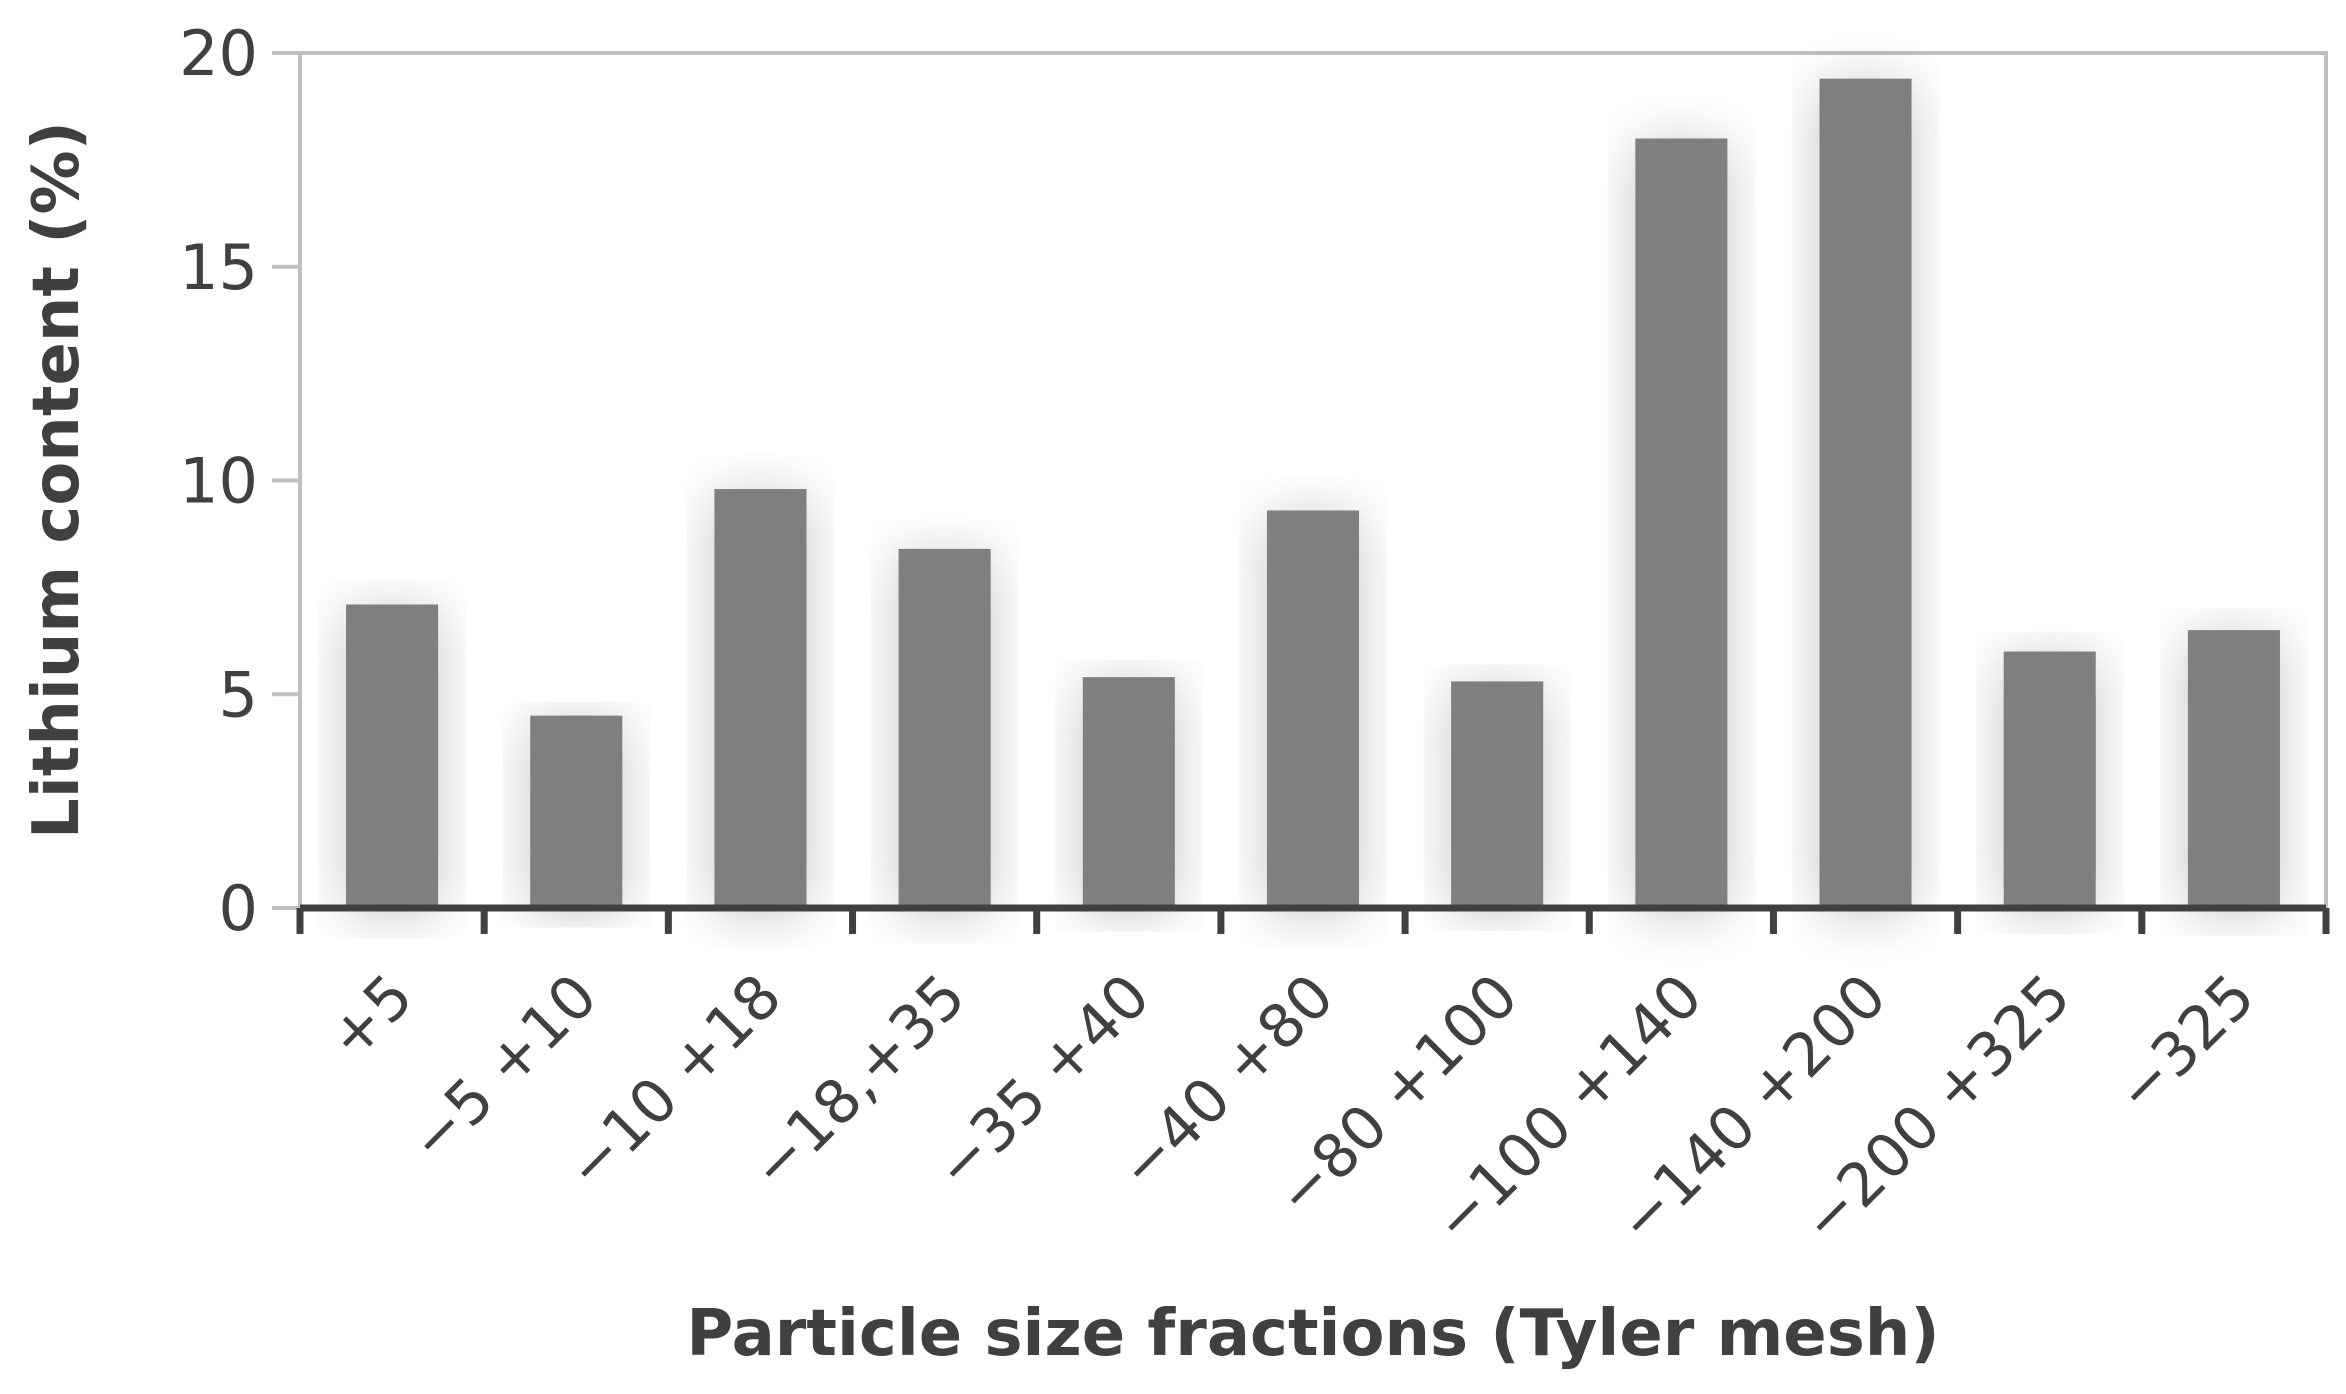  I want to click on y-tick-label: 5, so click(238, 694).